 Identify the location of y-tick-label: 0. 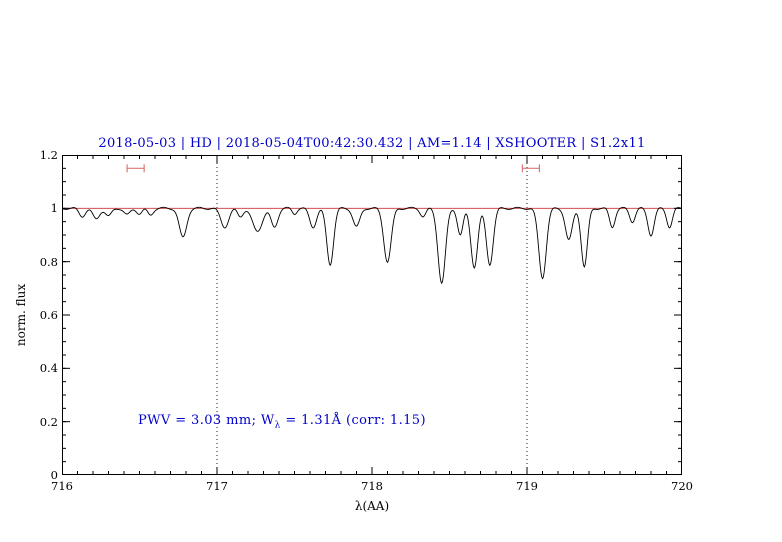
(54, 475).